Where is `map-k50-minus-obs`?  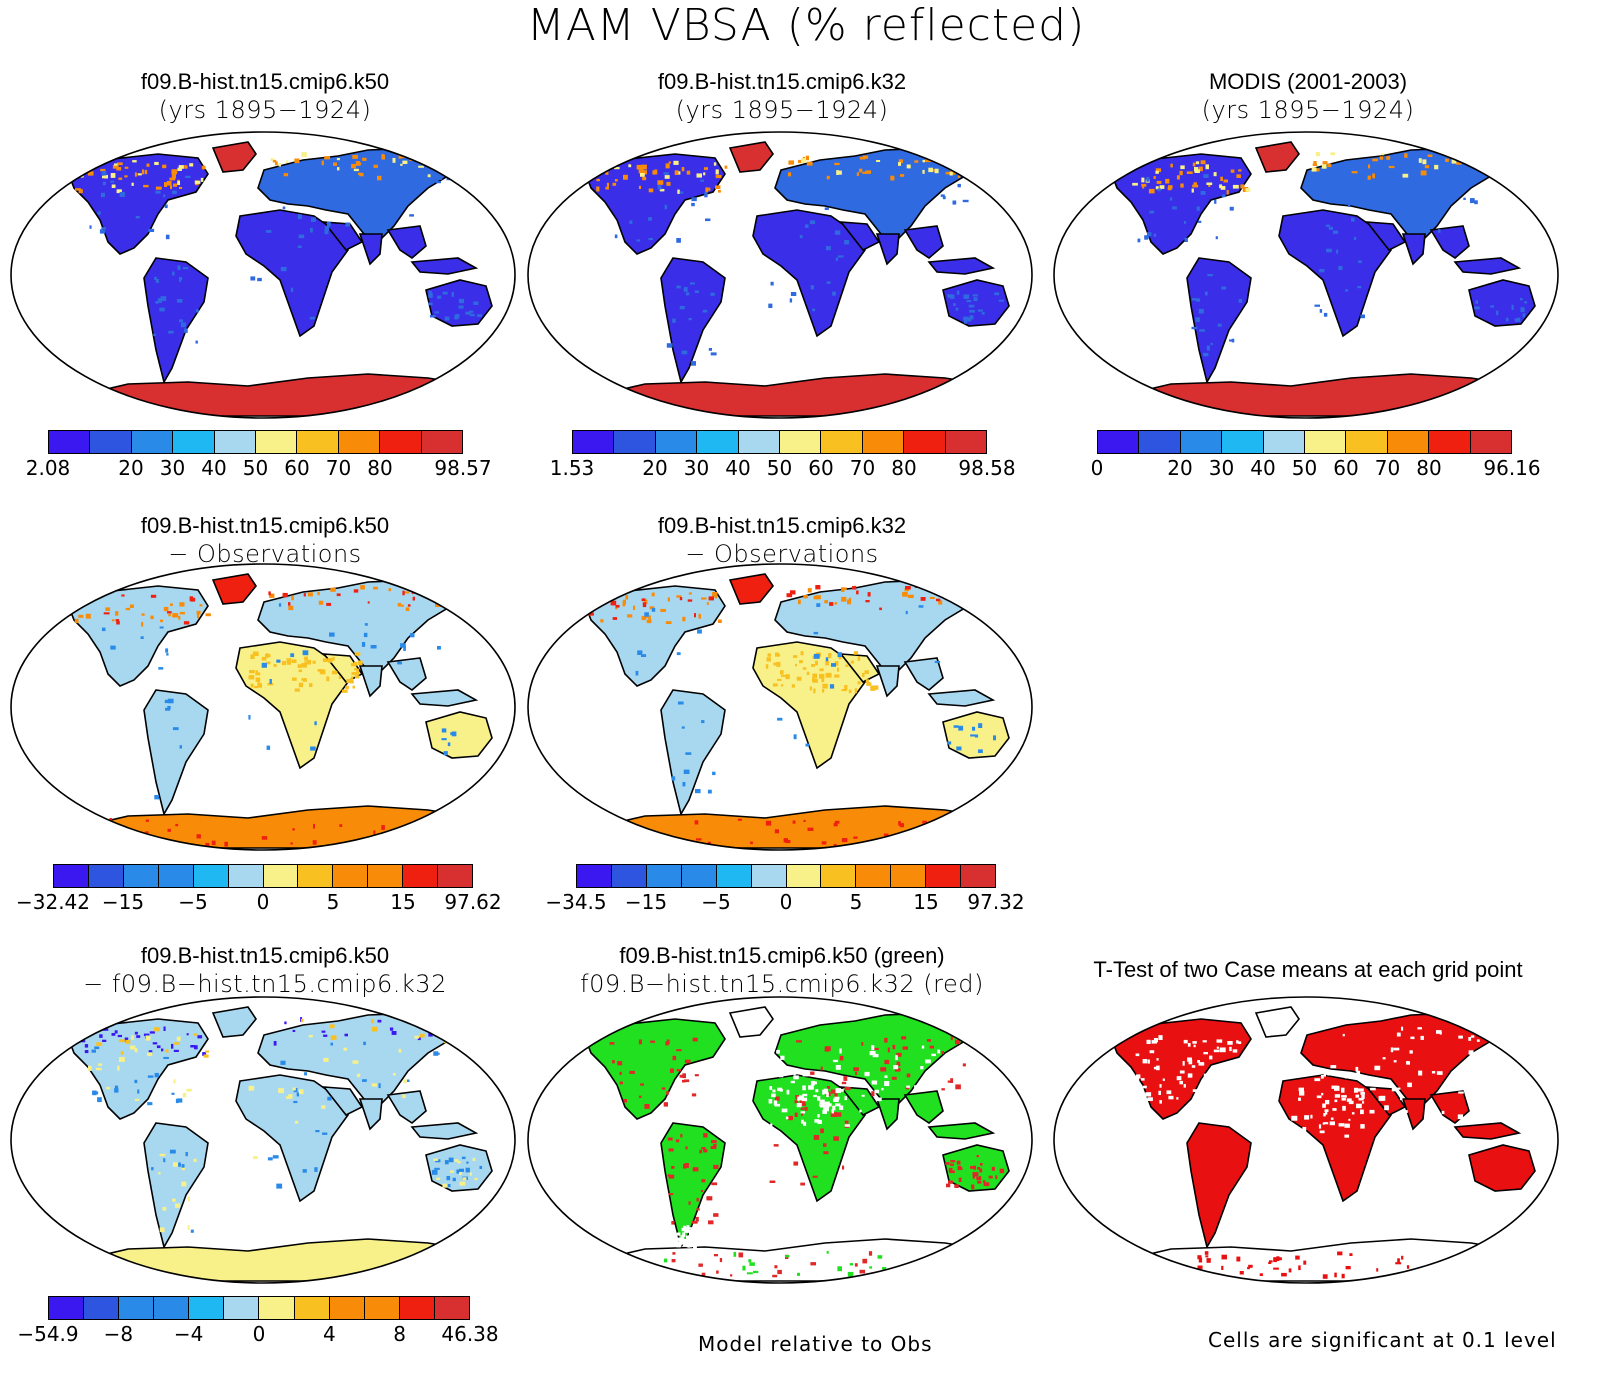 map-k50-minus-obs is located at coordinates (263, 707).